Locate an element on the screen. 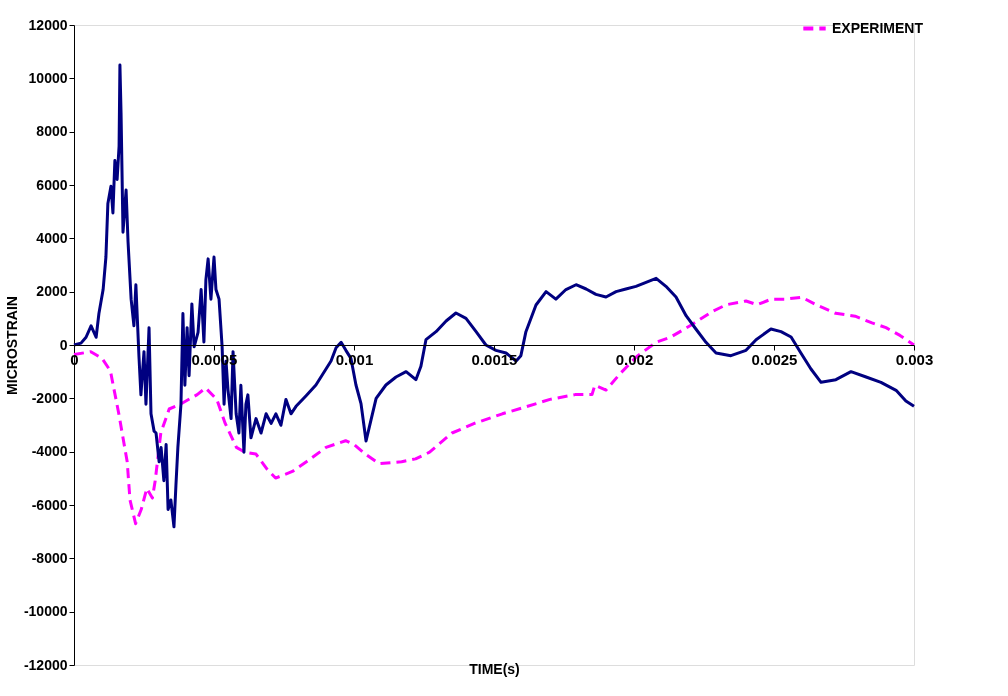  y-tick-label: -4000 is located at coordinates (49, 451).